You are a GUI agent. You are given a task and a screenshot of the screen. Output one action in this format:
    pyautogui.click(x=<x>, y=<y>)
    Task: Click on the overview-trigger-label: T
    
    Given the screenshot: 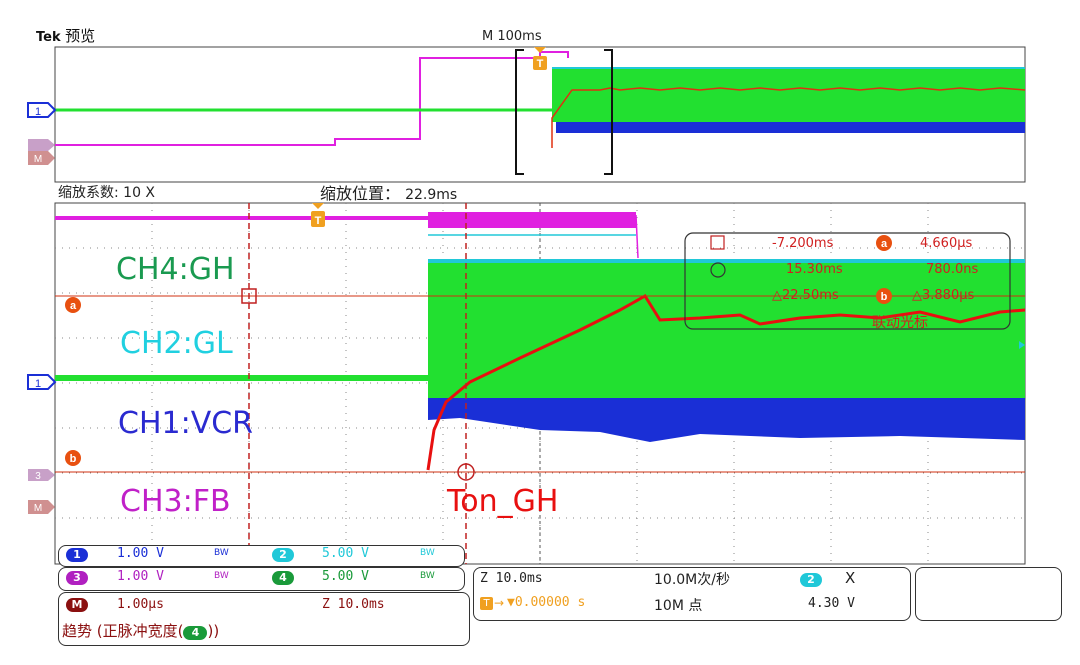 What is the action you would take?
    pyautogui.click(x=540, y=64)
    